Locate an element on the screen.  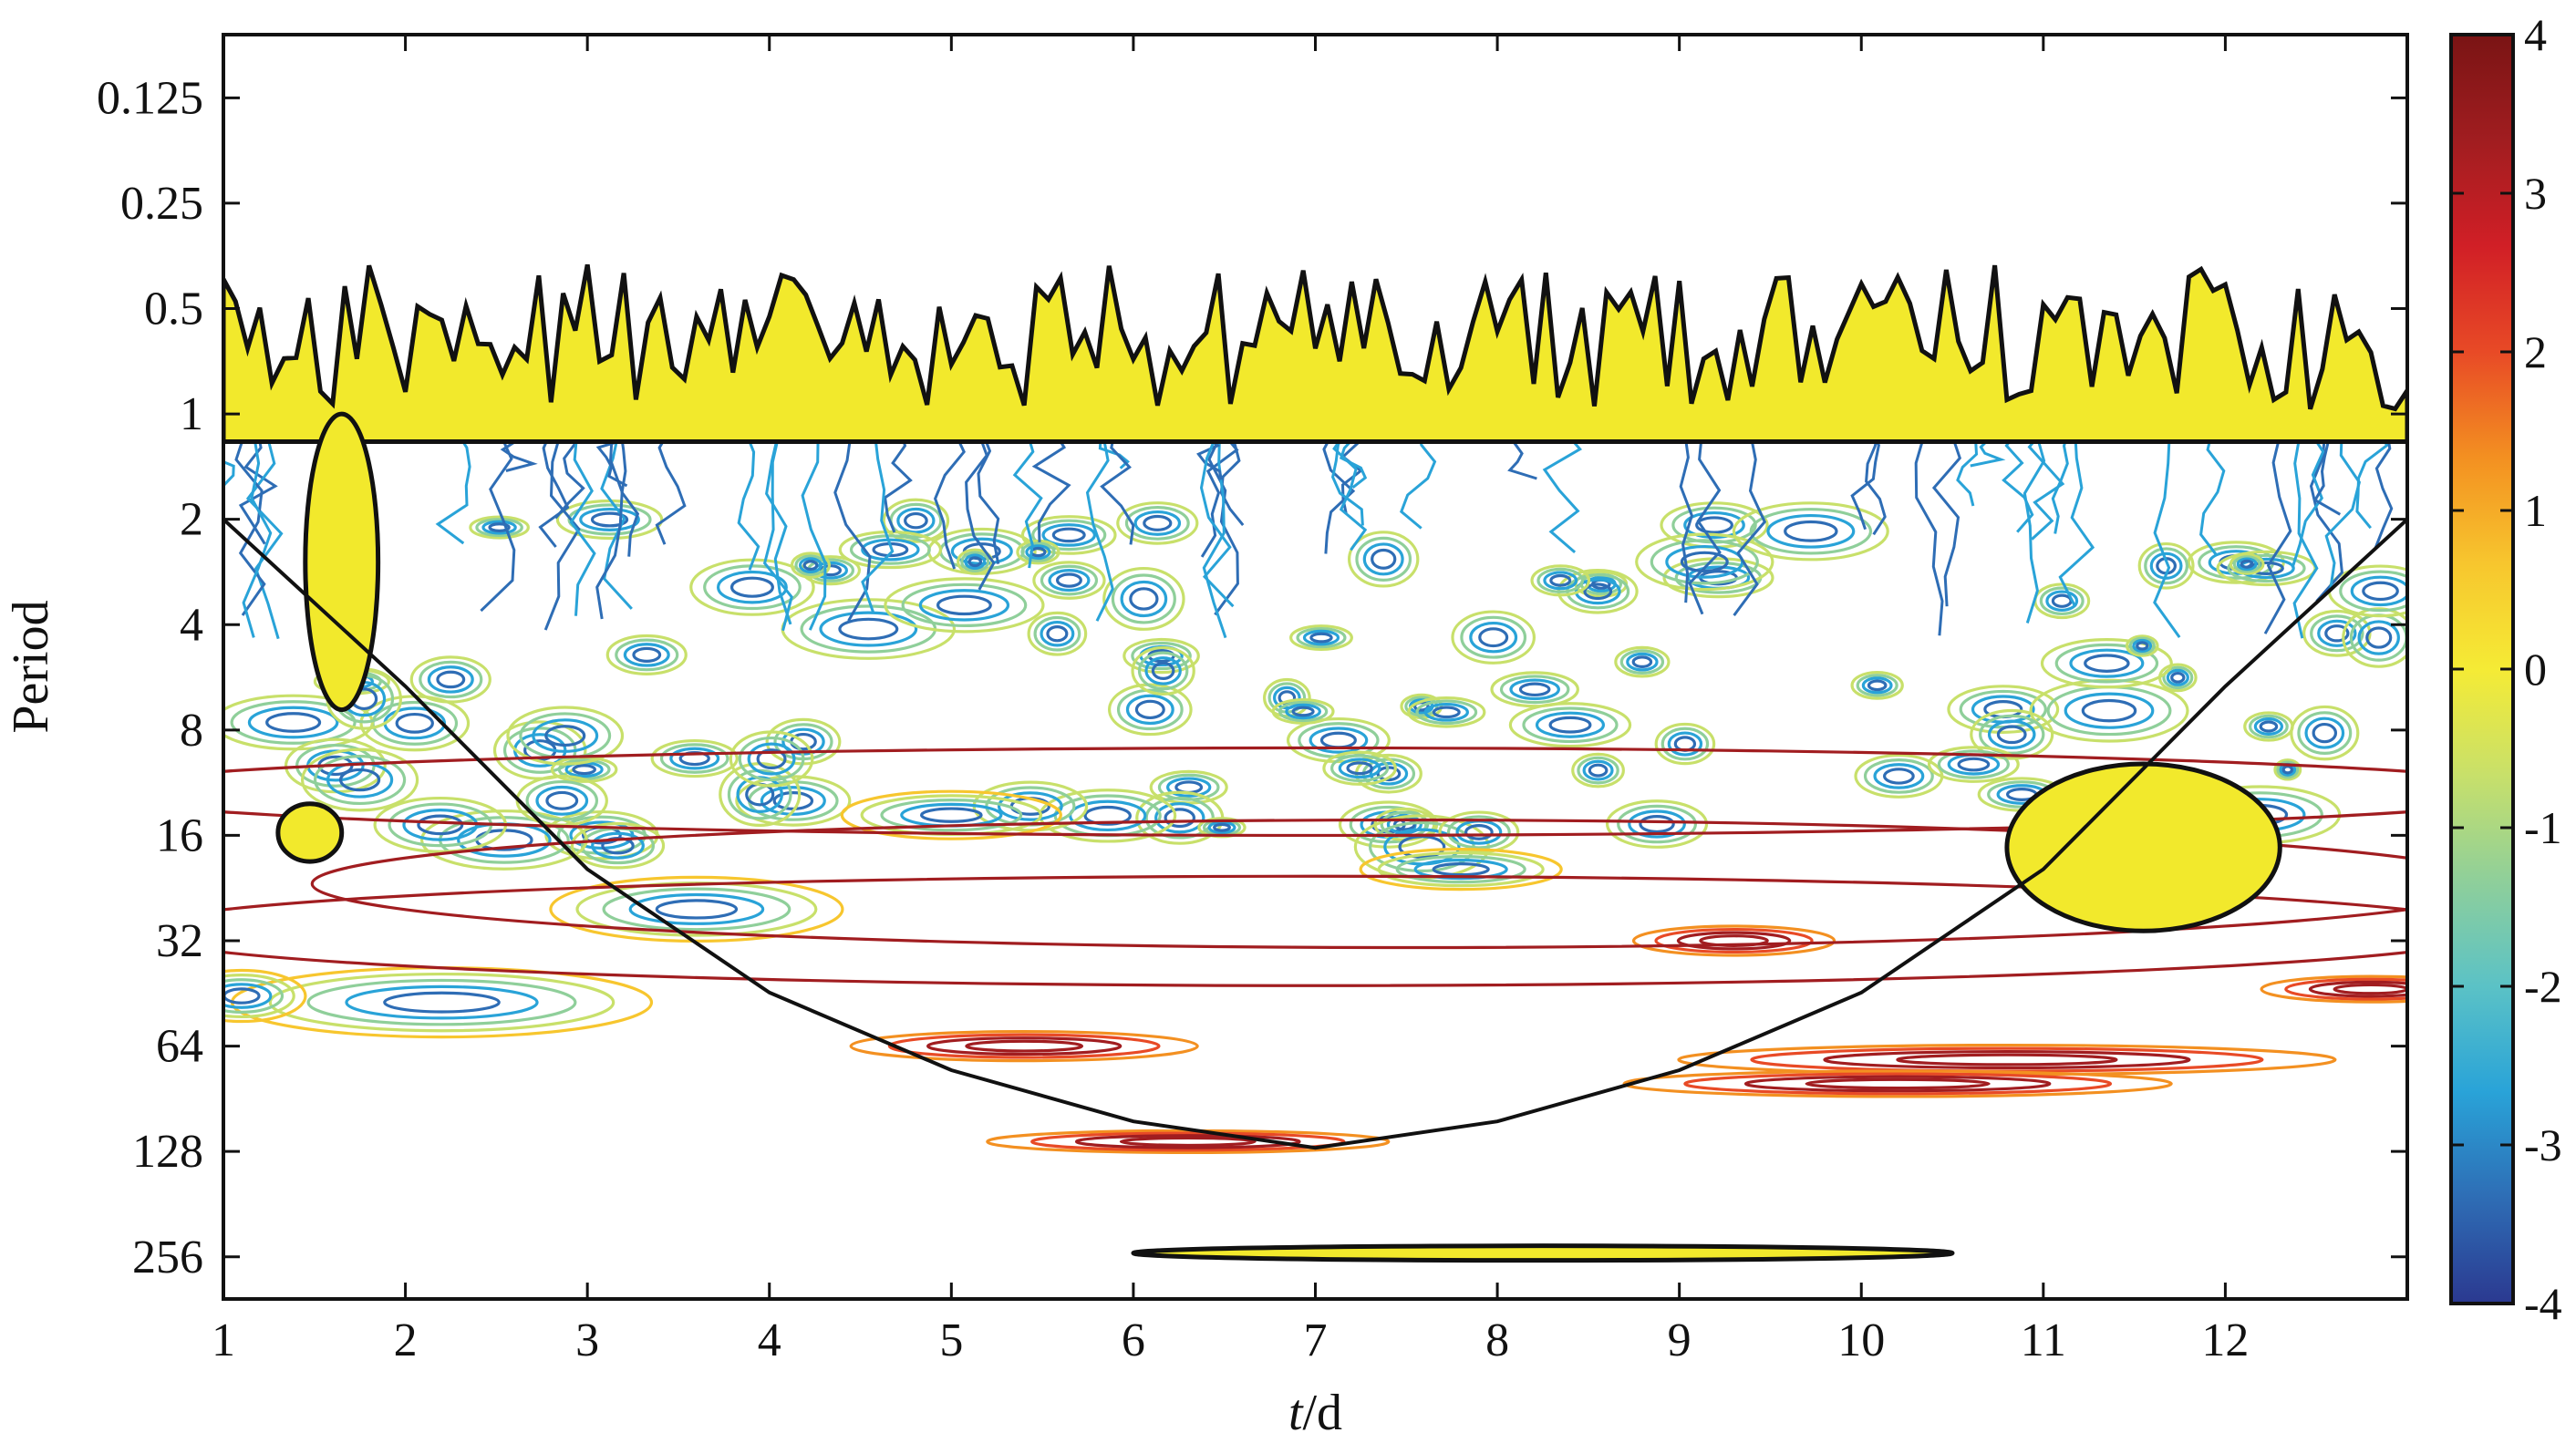
y-tick-label: 0.5 is located at coordinates (173, 309).